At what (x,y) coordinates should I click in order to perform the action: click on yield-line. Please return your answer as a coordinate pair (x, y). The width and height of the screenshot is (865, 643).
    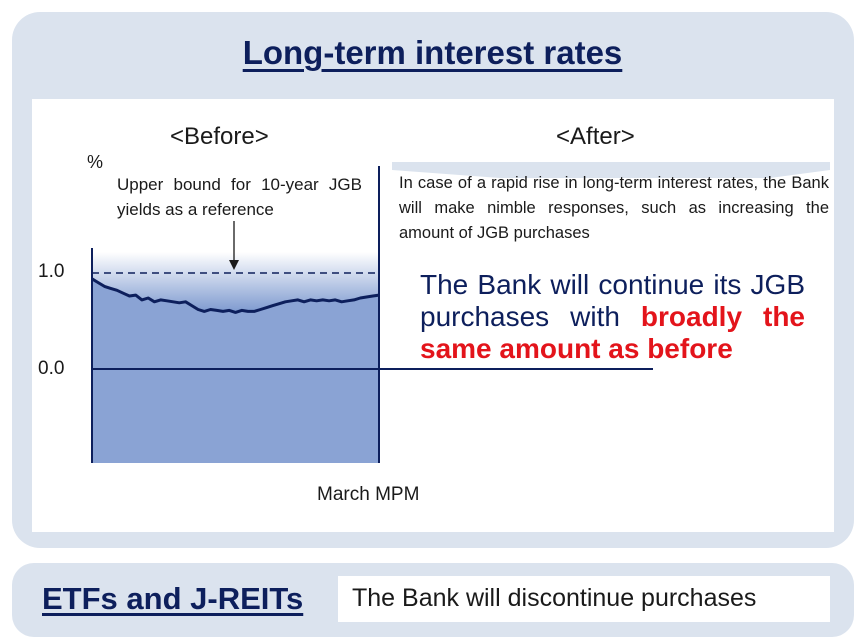
    Looking at the image, I should click on (235, 295).